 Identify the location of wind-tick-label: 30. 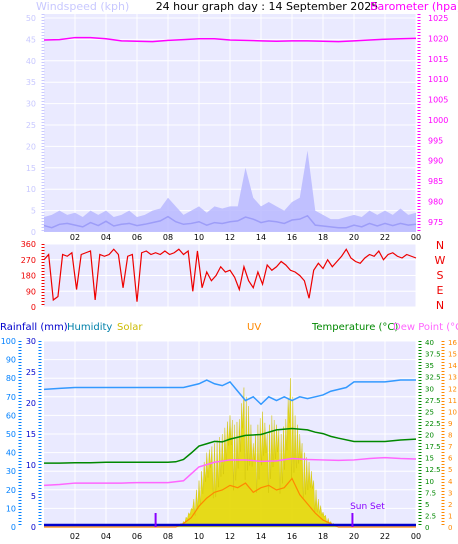
(31, 104).